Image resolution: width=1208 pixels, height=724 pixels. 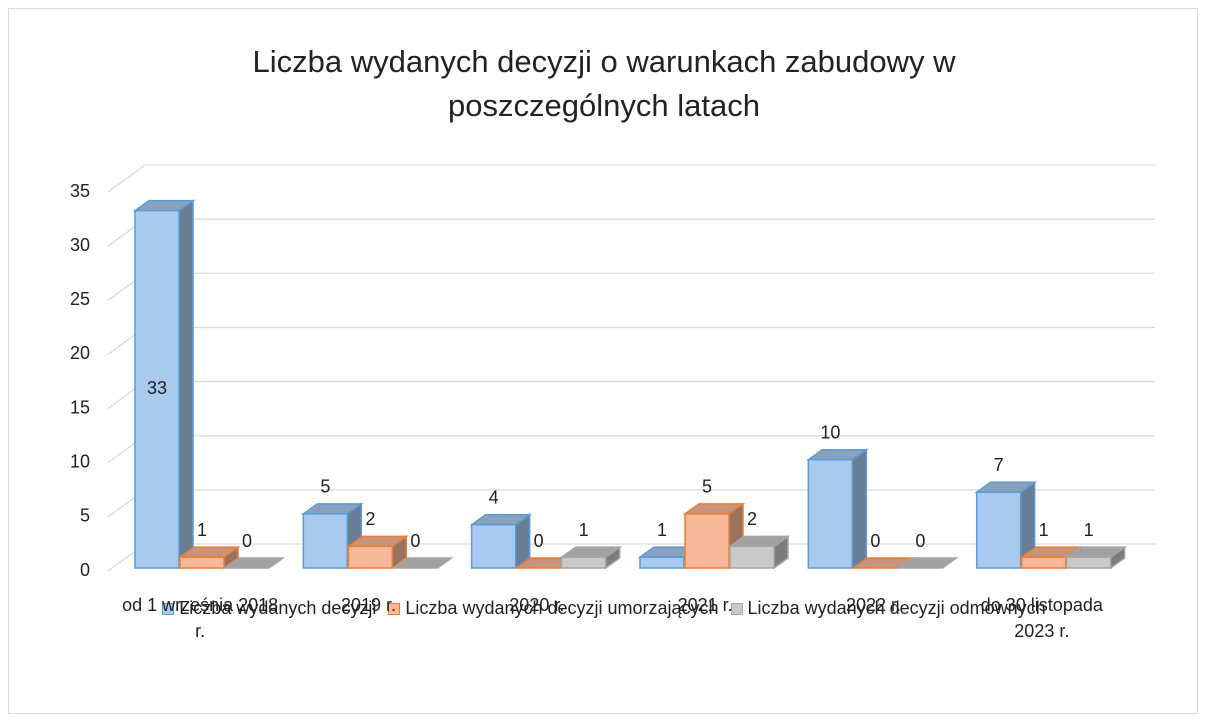 What do you see at coordinates (368, 605) in the screenshot?
I see `x-tick-label: 2019 r.` at bounding box center [368, 605].